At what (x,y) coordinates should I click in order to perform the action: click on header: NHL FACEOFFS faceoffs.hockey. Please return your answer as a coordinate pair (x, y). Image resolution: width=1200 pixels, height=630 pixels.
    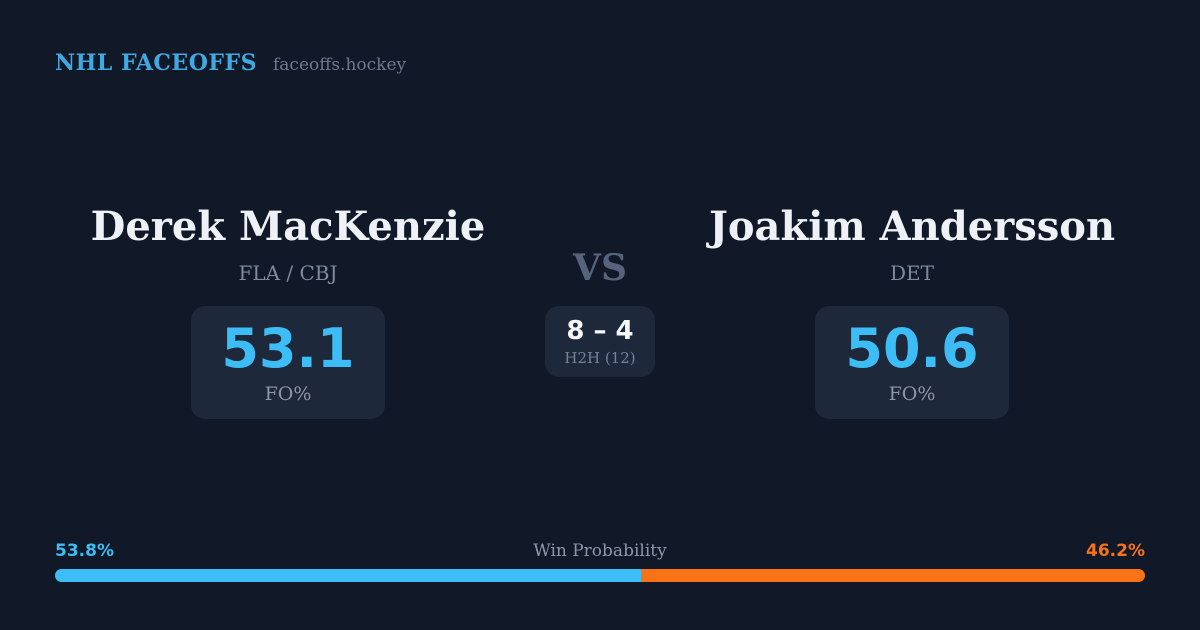
    Looking at the image, I should click on (600, 63).